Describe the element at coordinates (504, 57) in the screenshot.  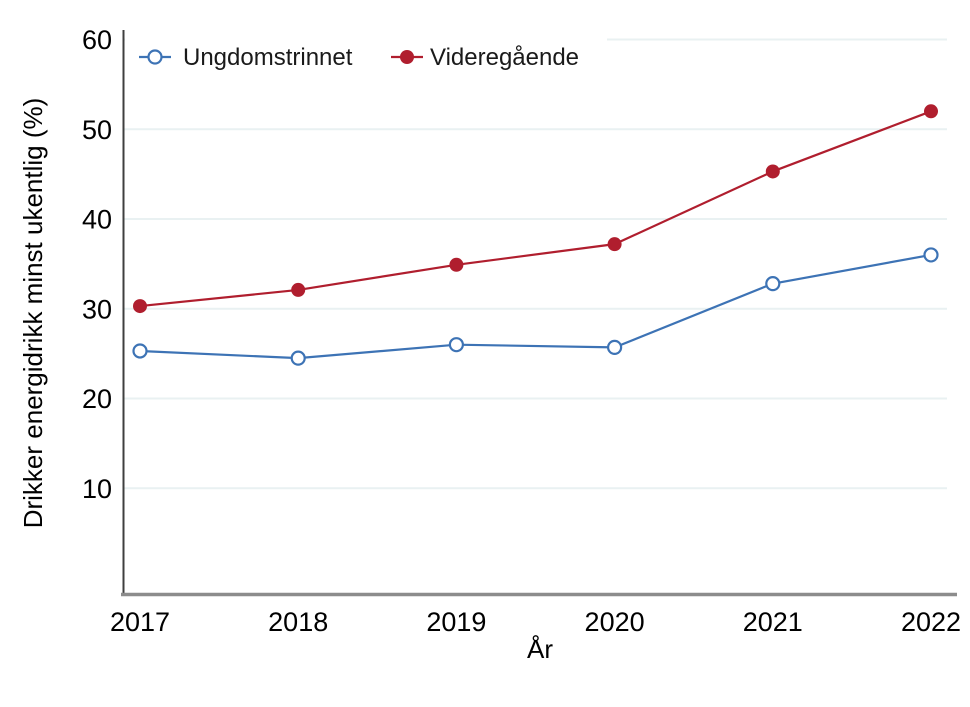
I see `legend-label-videregaende: Videregående` at that location.